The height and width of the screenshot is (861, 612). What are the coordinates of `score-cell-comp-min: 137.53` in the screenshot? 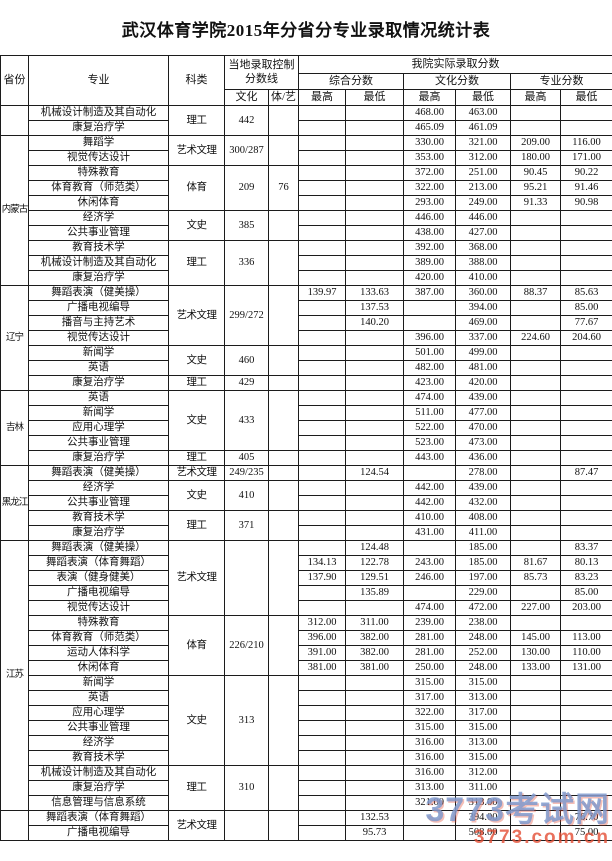 It's located at (374, 308).